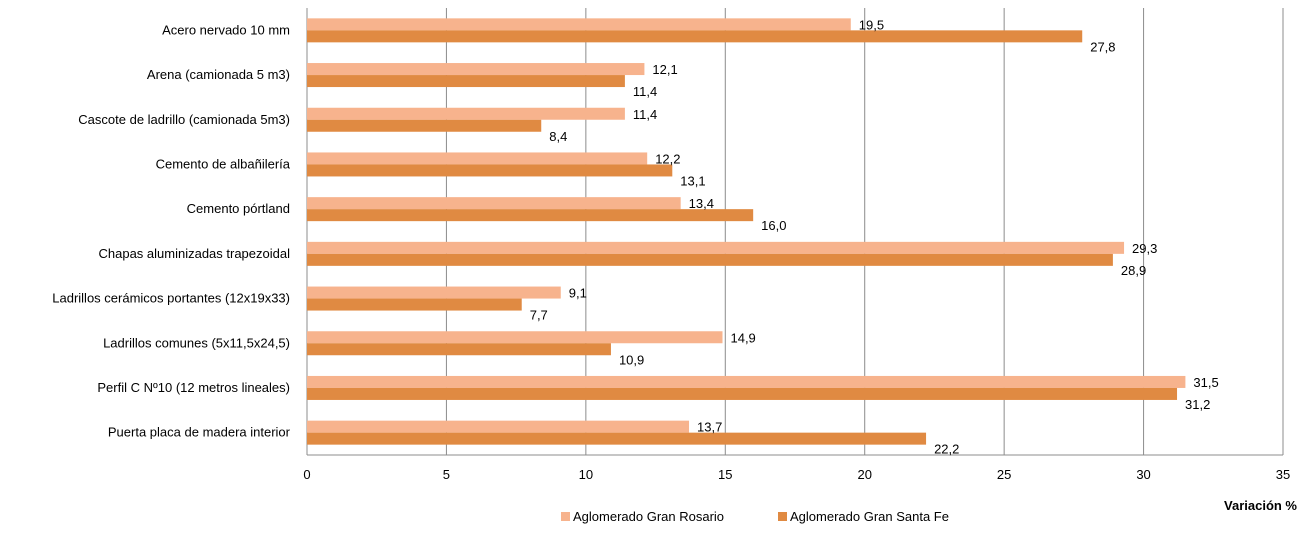 This screenshot has width=1311, height=534. I want to click on category-label-6: Ladrillos cerámicos portantes (12x19x33), so click(171, 298).